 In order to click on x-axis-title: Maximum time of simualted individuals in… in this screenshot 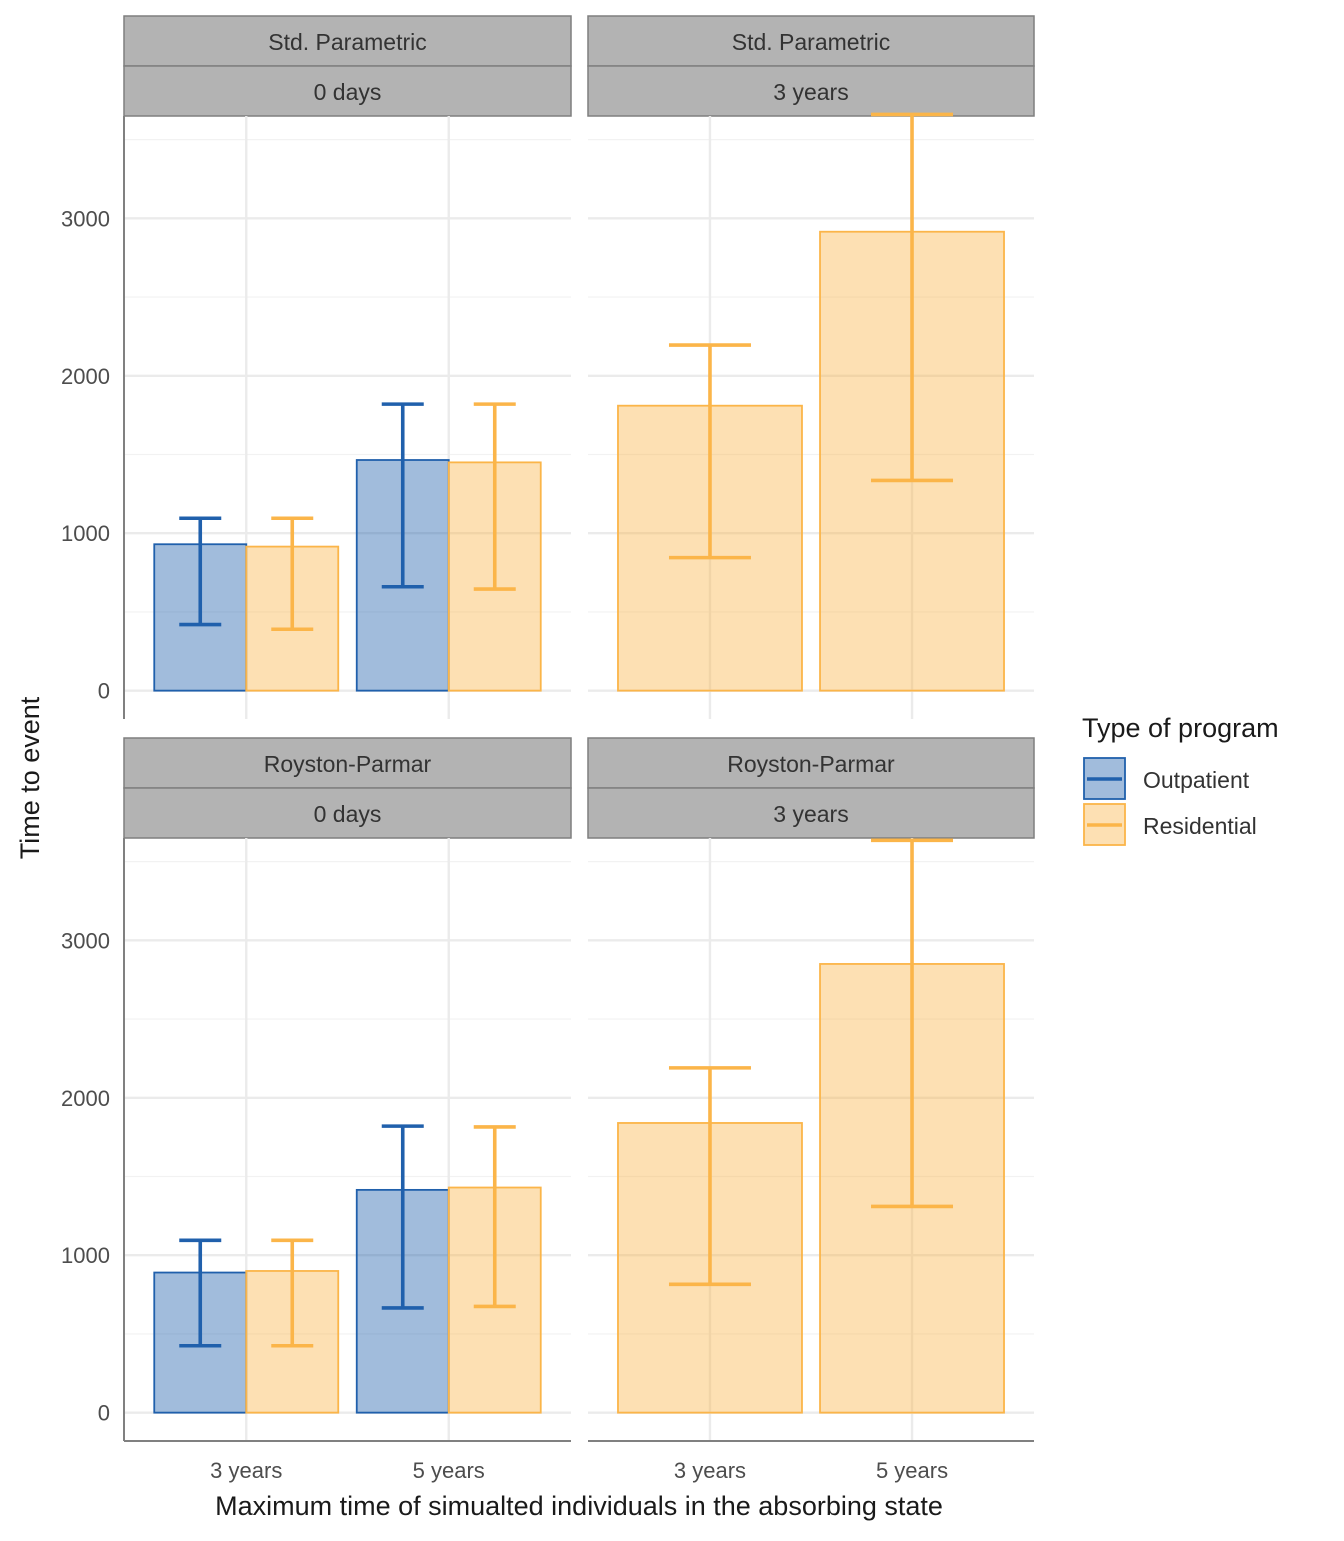, I will do `click(579, 1506)`.